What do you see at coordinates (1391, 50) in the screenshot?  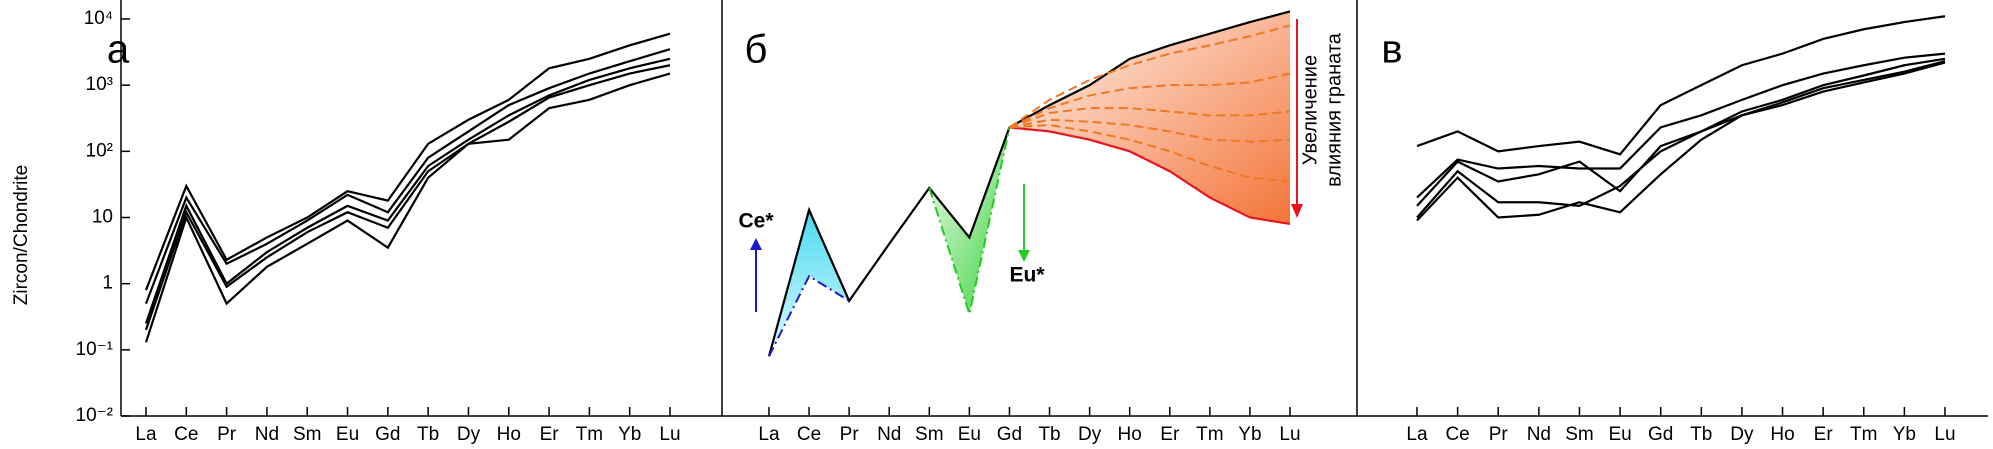 I see `panel-label: в` at bounding box center [1391, 50].